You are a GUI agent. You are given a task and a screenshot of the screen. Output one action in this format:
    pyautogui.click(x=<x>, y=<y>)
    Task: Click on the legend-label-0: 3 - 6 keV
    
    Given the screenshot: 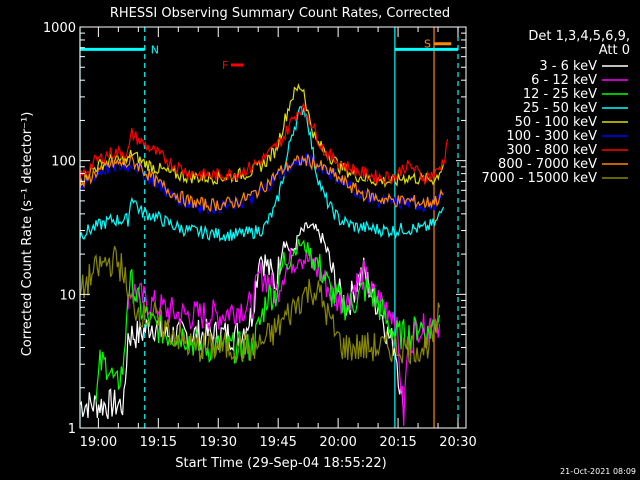 What is the action you would take?
    pyautogui.click(x=568, y=66)
    